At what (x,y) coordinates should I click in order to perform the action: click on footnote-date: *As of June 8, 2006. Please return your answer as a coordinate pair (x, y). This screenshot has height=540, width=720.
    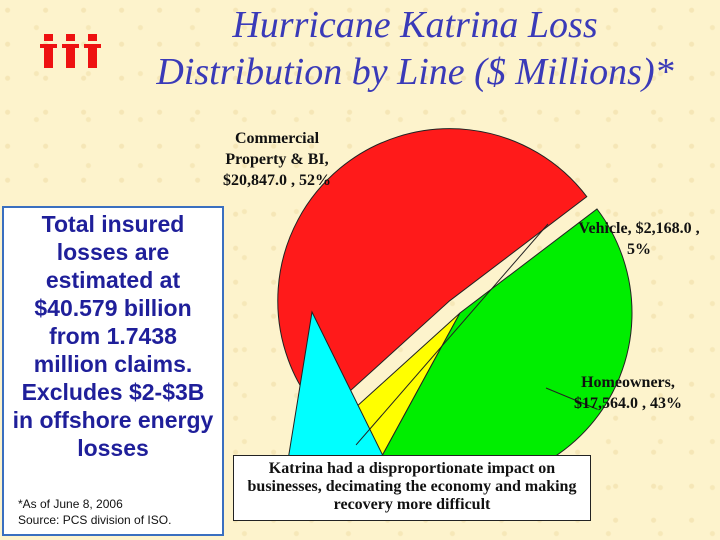
    Looking at the image, I should click on (70, 504).